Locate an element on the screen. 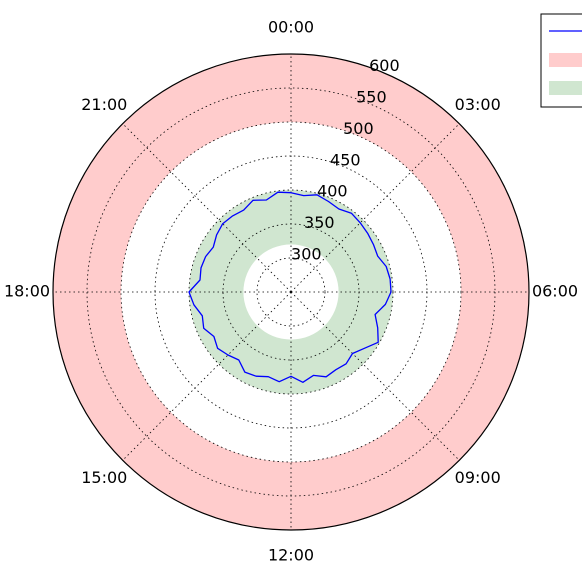  theta-label-3: 09:00 is located at coordinates (478, 477).